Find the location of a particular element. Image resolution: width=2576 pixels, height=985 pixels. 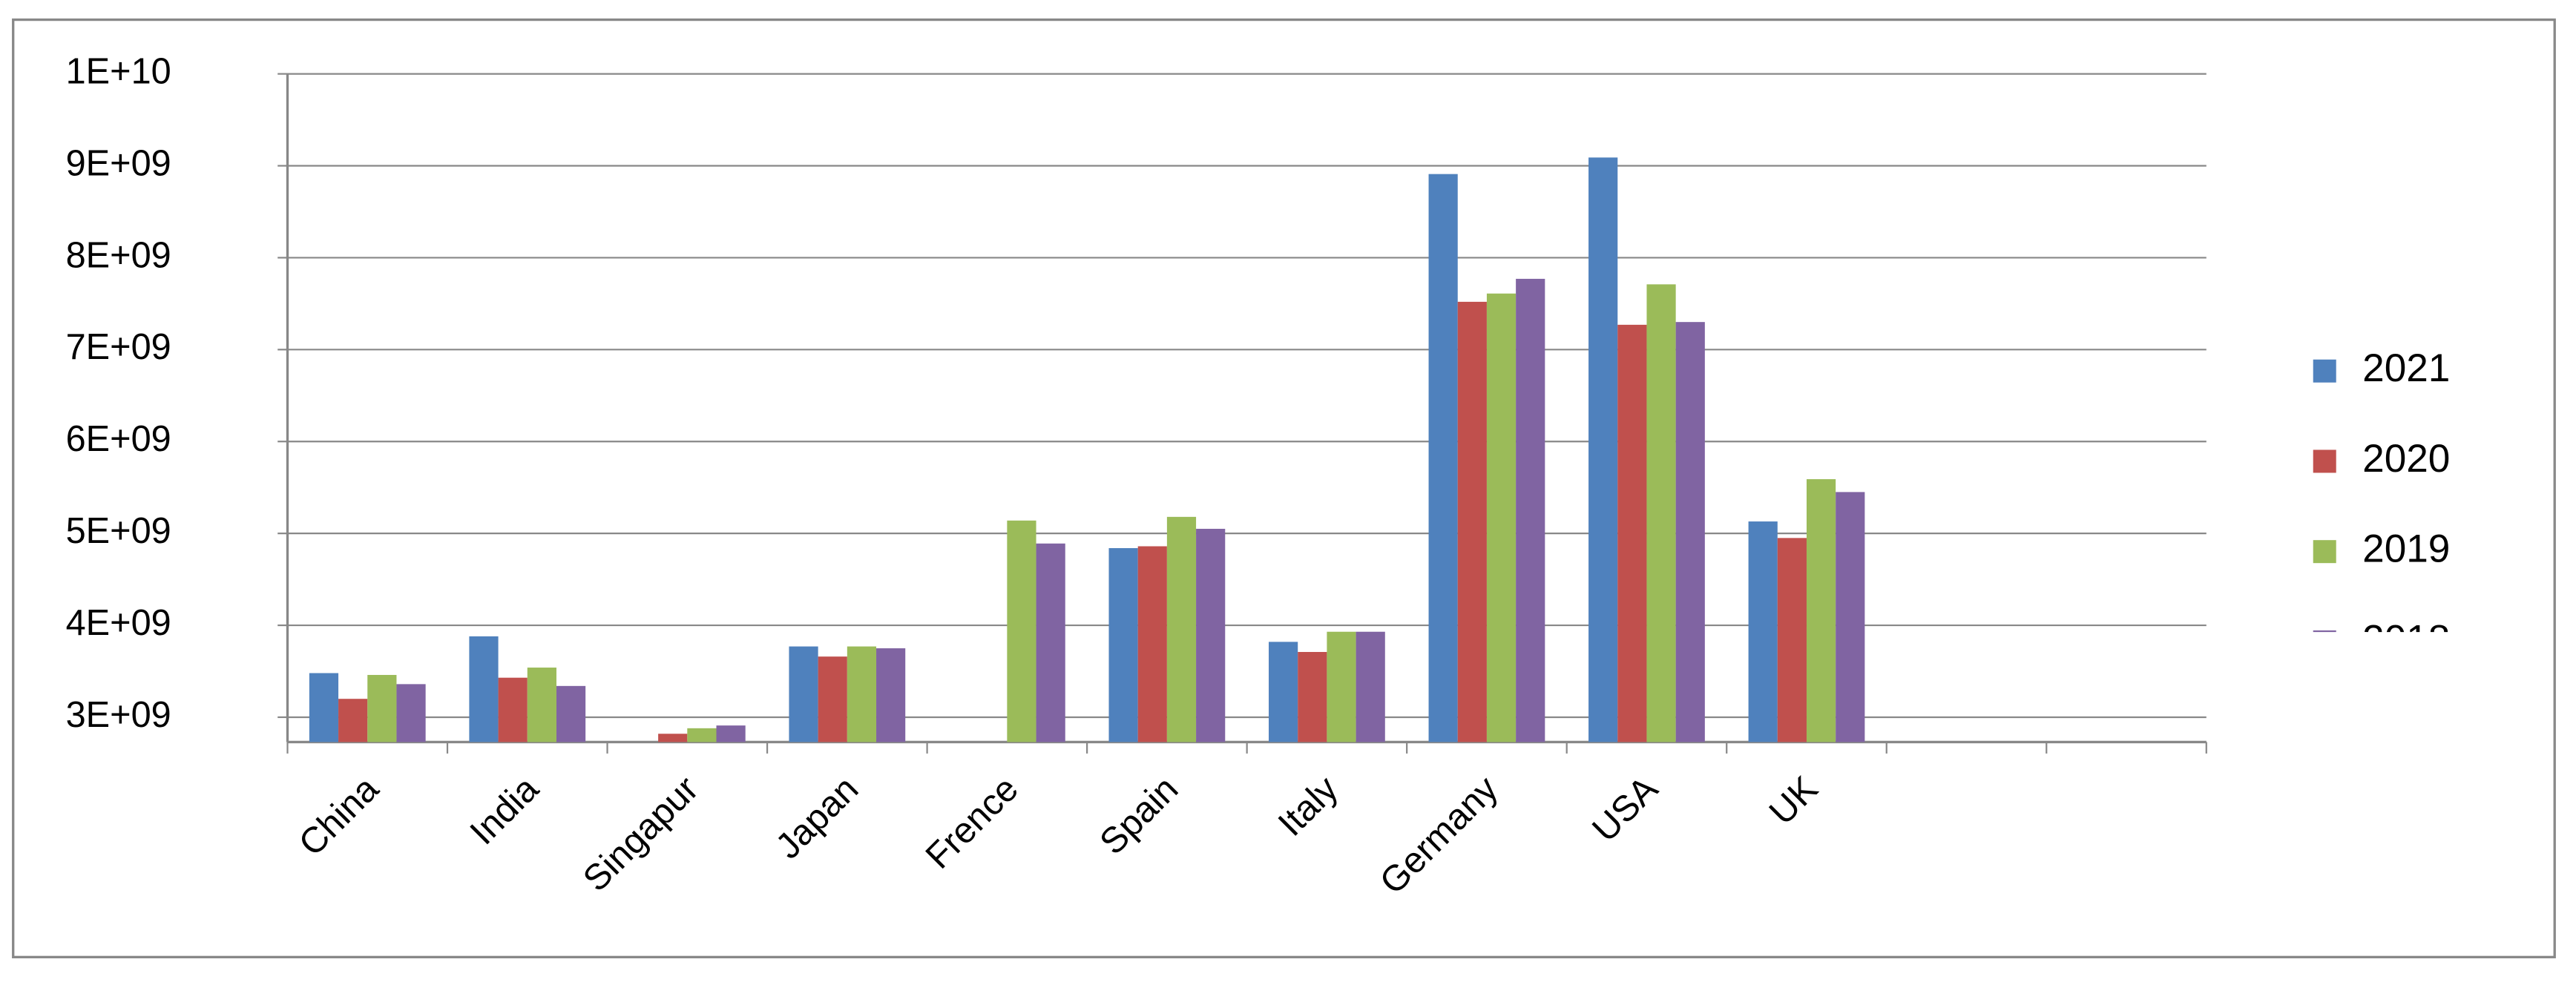

y-tick-label: 5E+09 is located at coordinates (118, 531).